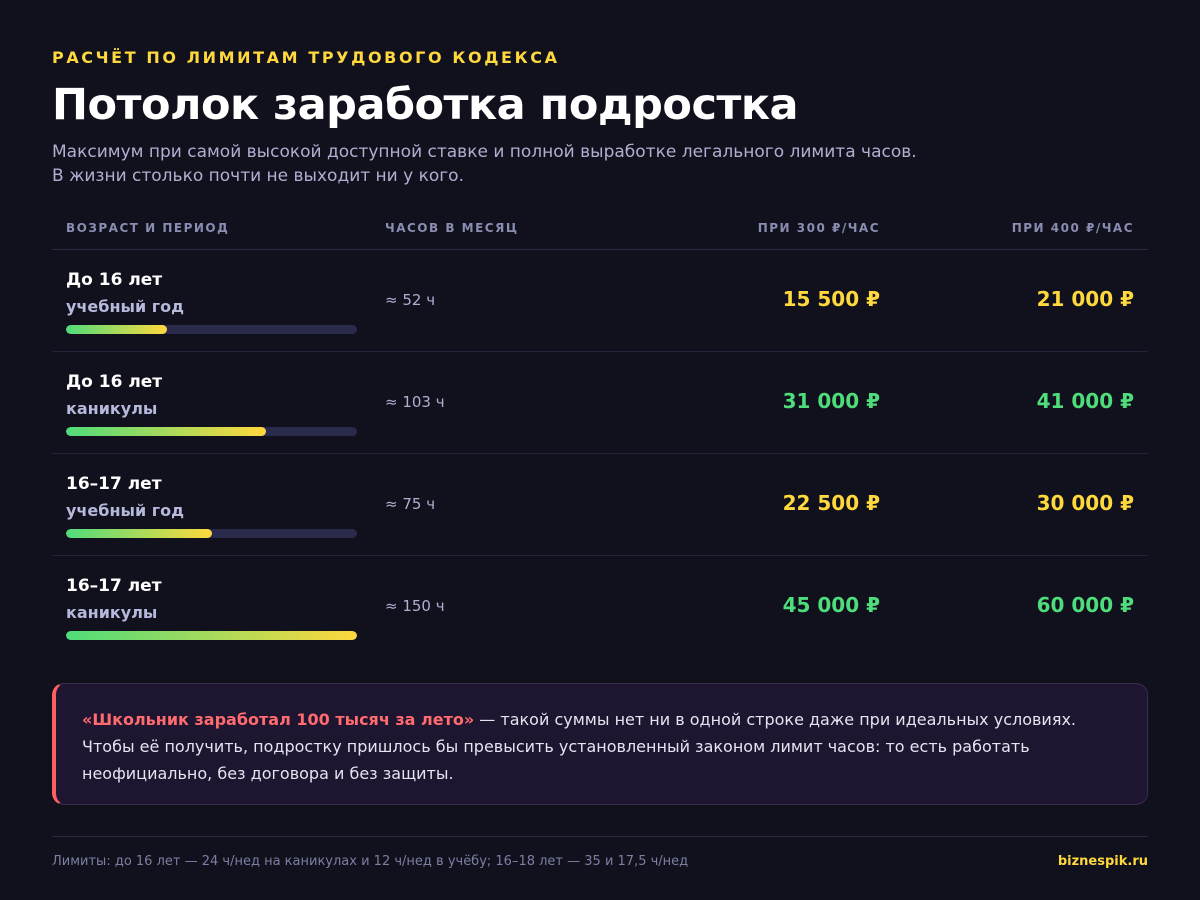 This screenshot has height=900, width=1200. Describe the element at coordinates (415, 606) in the screenshot. I see `row-hours: ≈ 150 ч` at that location.